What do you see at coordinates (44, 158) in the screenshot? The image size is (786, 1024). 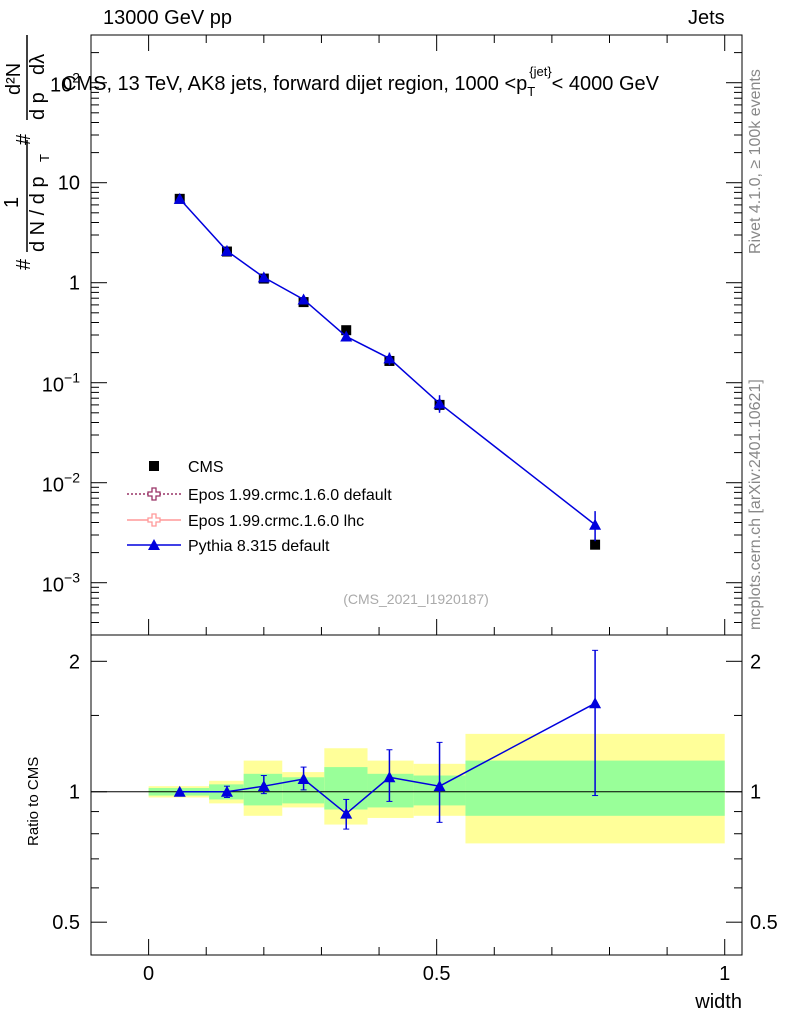 I see `ylabel-sub-T: T` at bounding box center [44, 158].